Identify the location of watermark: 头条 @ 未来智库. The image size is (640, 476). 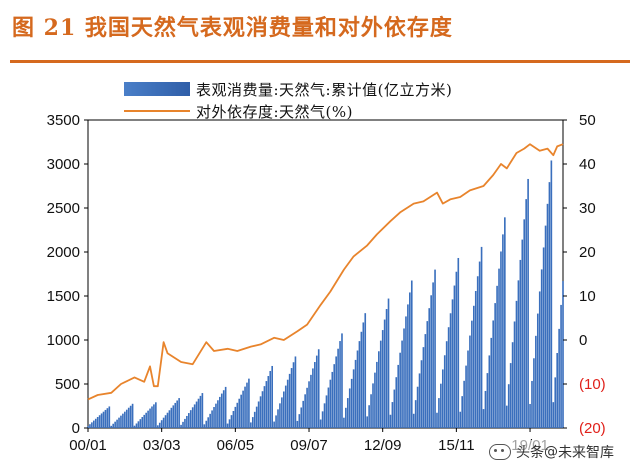
(551, 452).